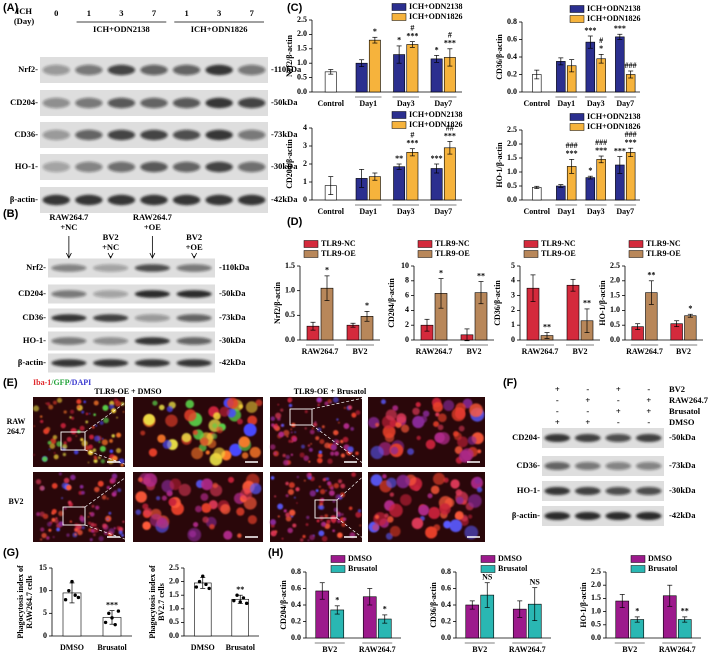 Image resolution: width=709 pixels, height=658 pixels. Describe the element at coordinates (618, 400) in the screenshot. I see `treatment-sign: -` at that location.